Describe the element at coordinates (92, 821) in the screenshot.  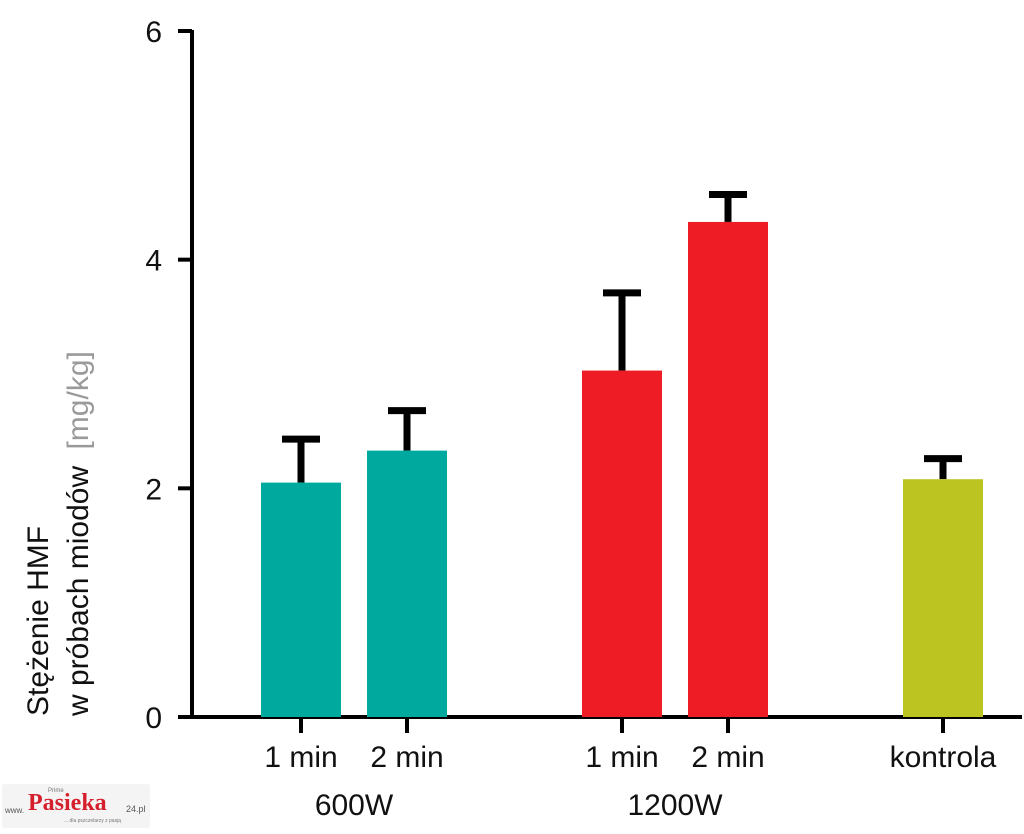
I see `watermark-tagline: ... dla pszczelarzy z pasją` at that location.